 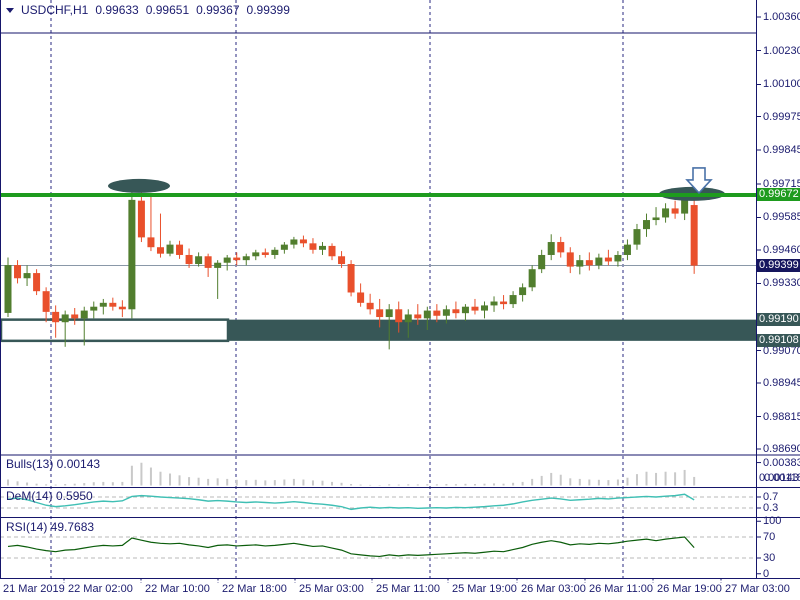 I want to click on price-tick-label: 0.99845, so click(x=781, y=150).